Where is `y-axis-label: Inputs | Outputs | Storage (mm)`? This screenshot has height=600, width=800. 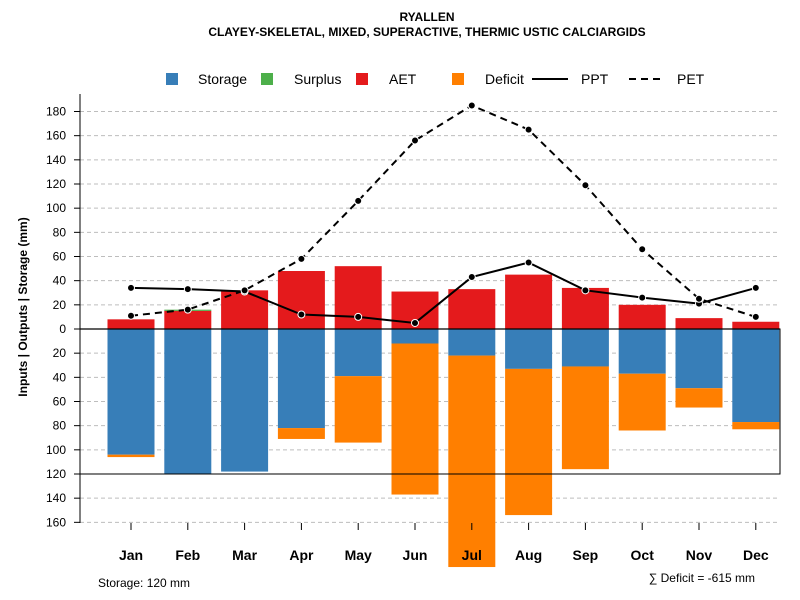 y-axis-label: Inputs | Outputs | Storage (mm) is located at coordinates (23, 306).